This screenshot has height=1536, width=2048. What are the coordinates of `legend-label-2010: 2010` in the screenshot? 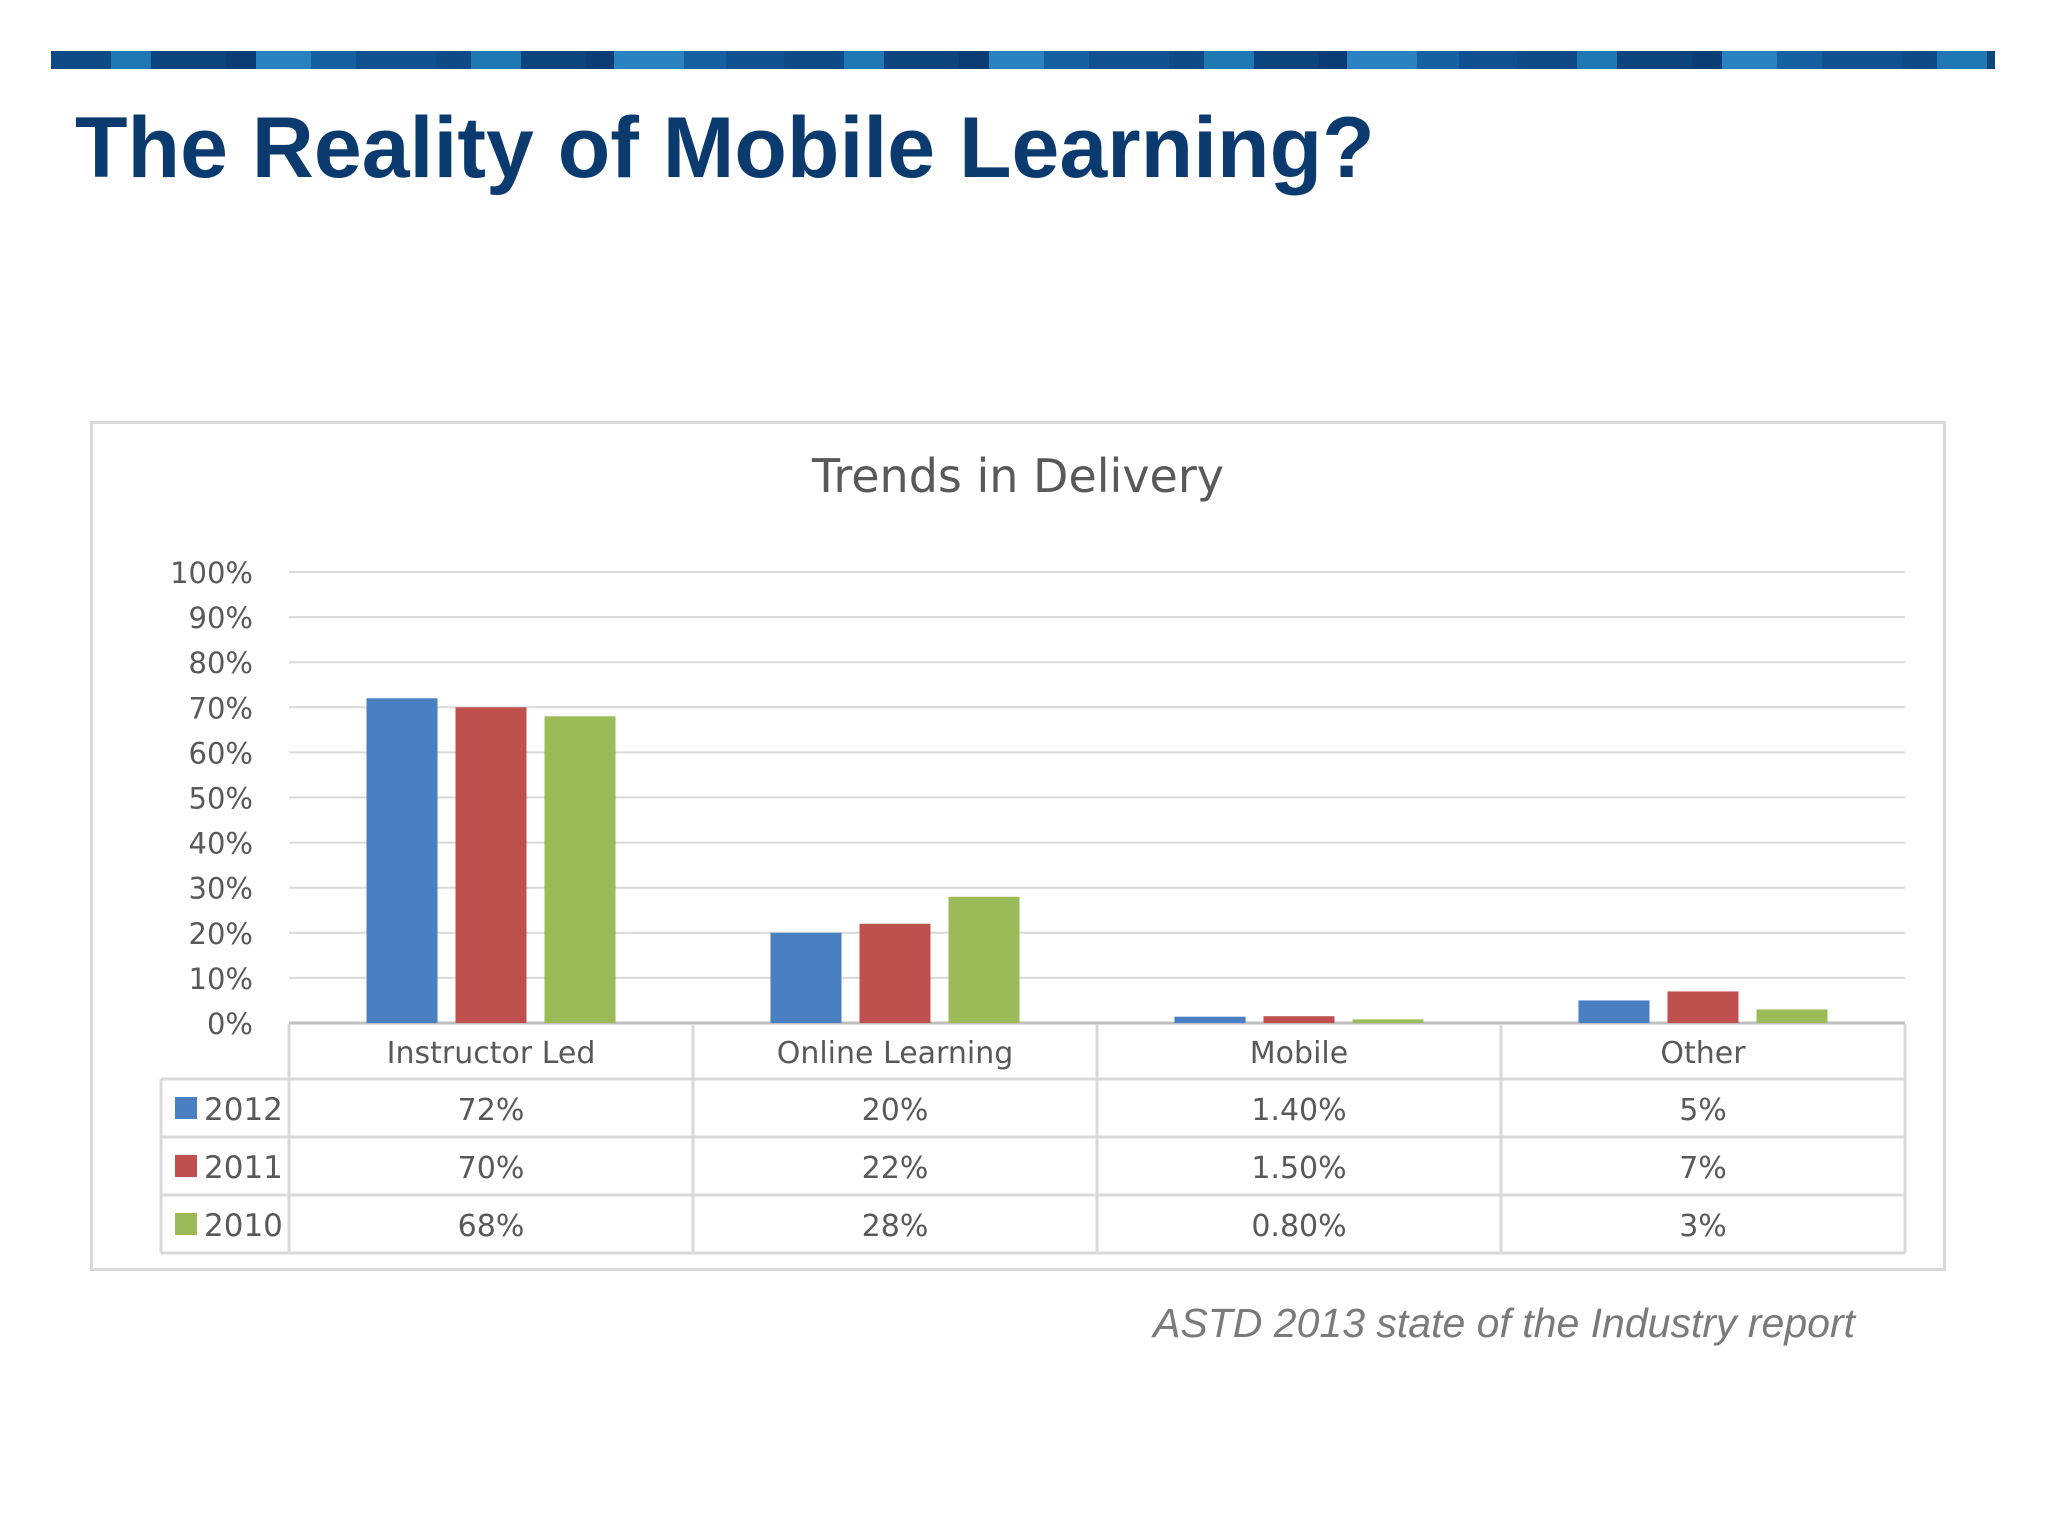 It's located at (243, 1226).